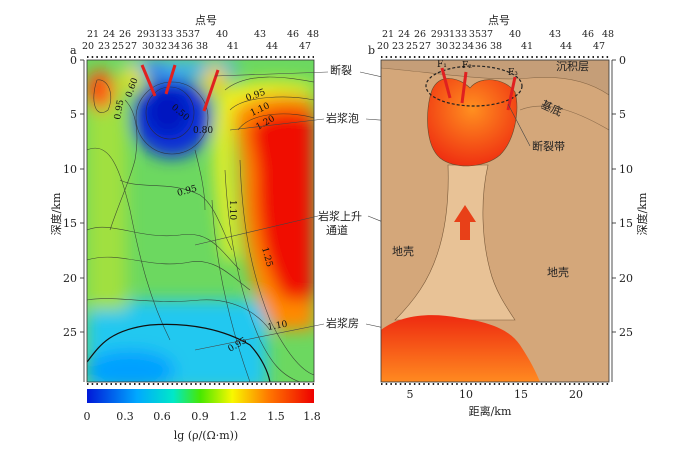  I want to click on x-axis-label-b: 距离/km, so click(490, 411).